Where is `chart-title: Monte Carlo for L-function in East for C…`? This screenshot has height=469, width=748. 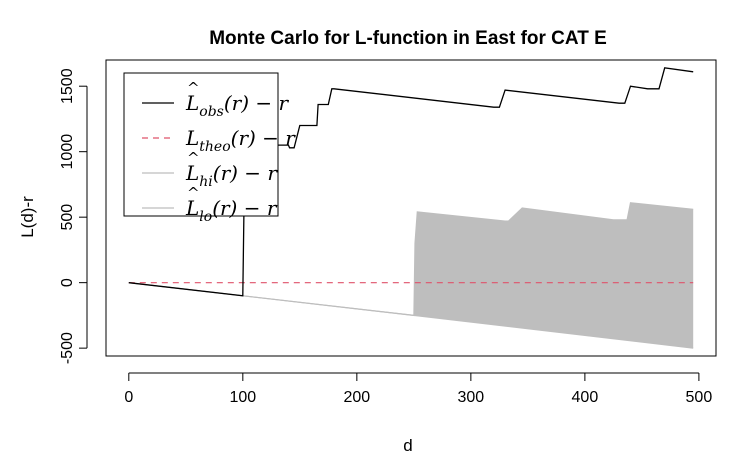 chart-title: Monte Carlo for L-function in East for C… is located at coordinates (408, 38).